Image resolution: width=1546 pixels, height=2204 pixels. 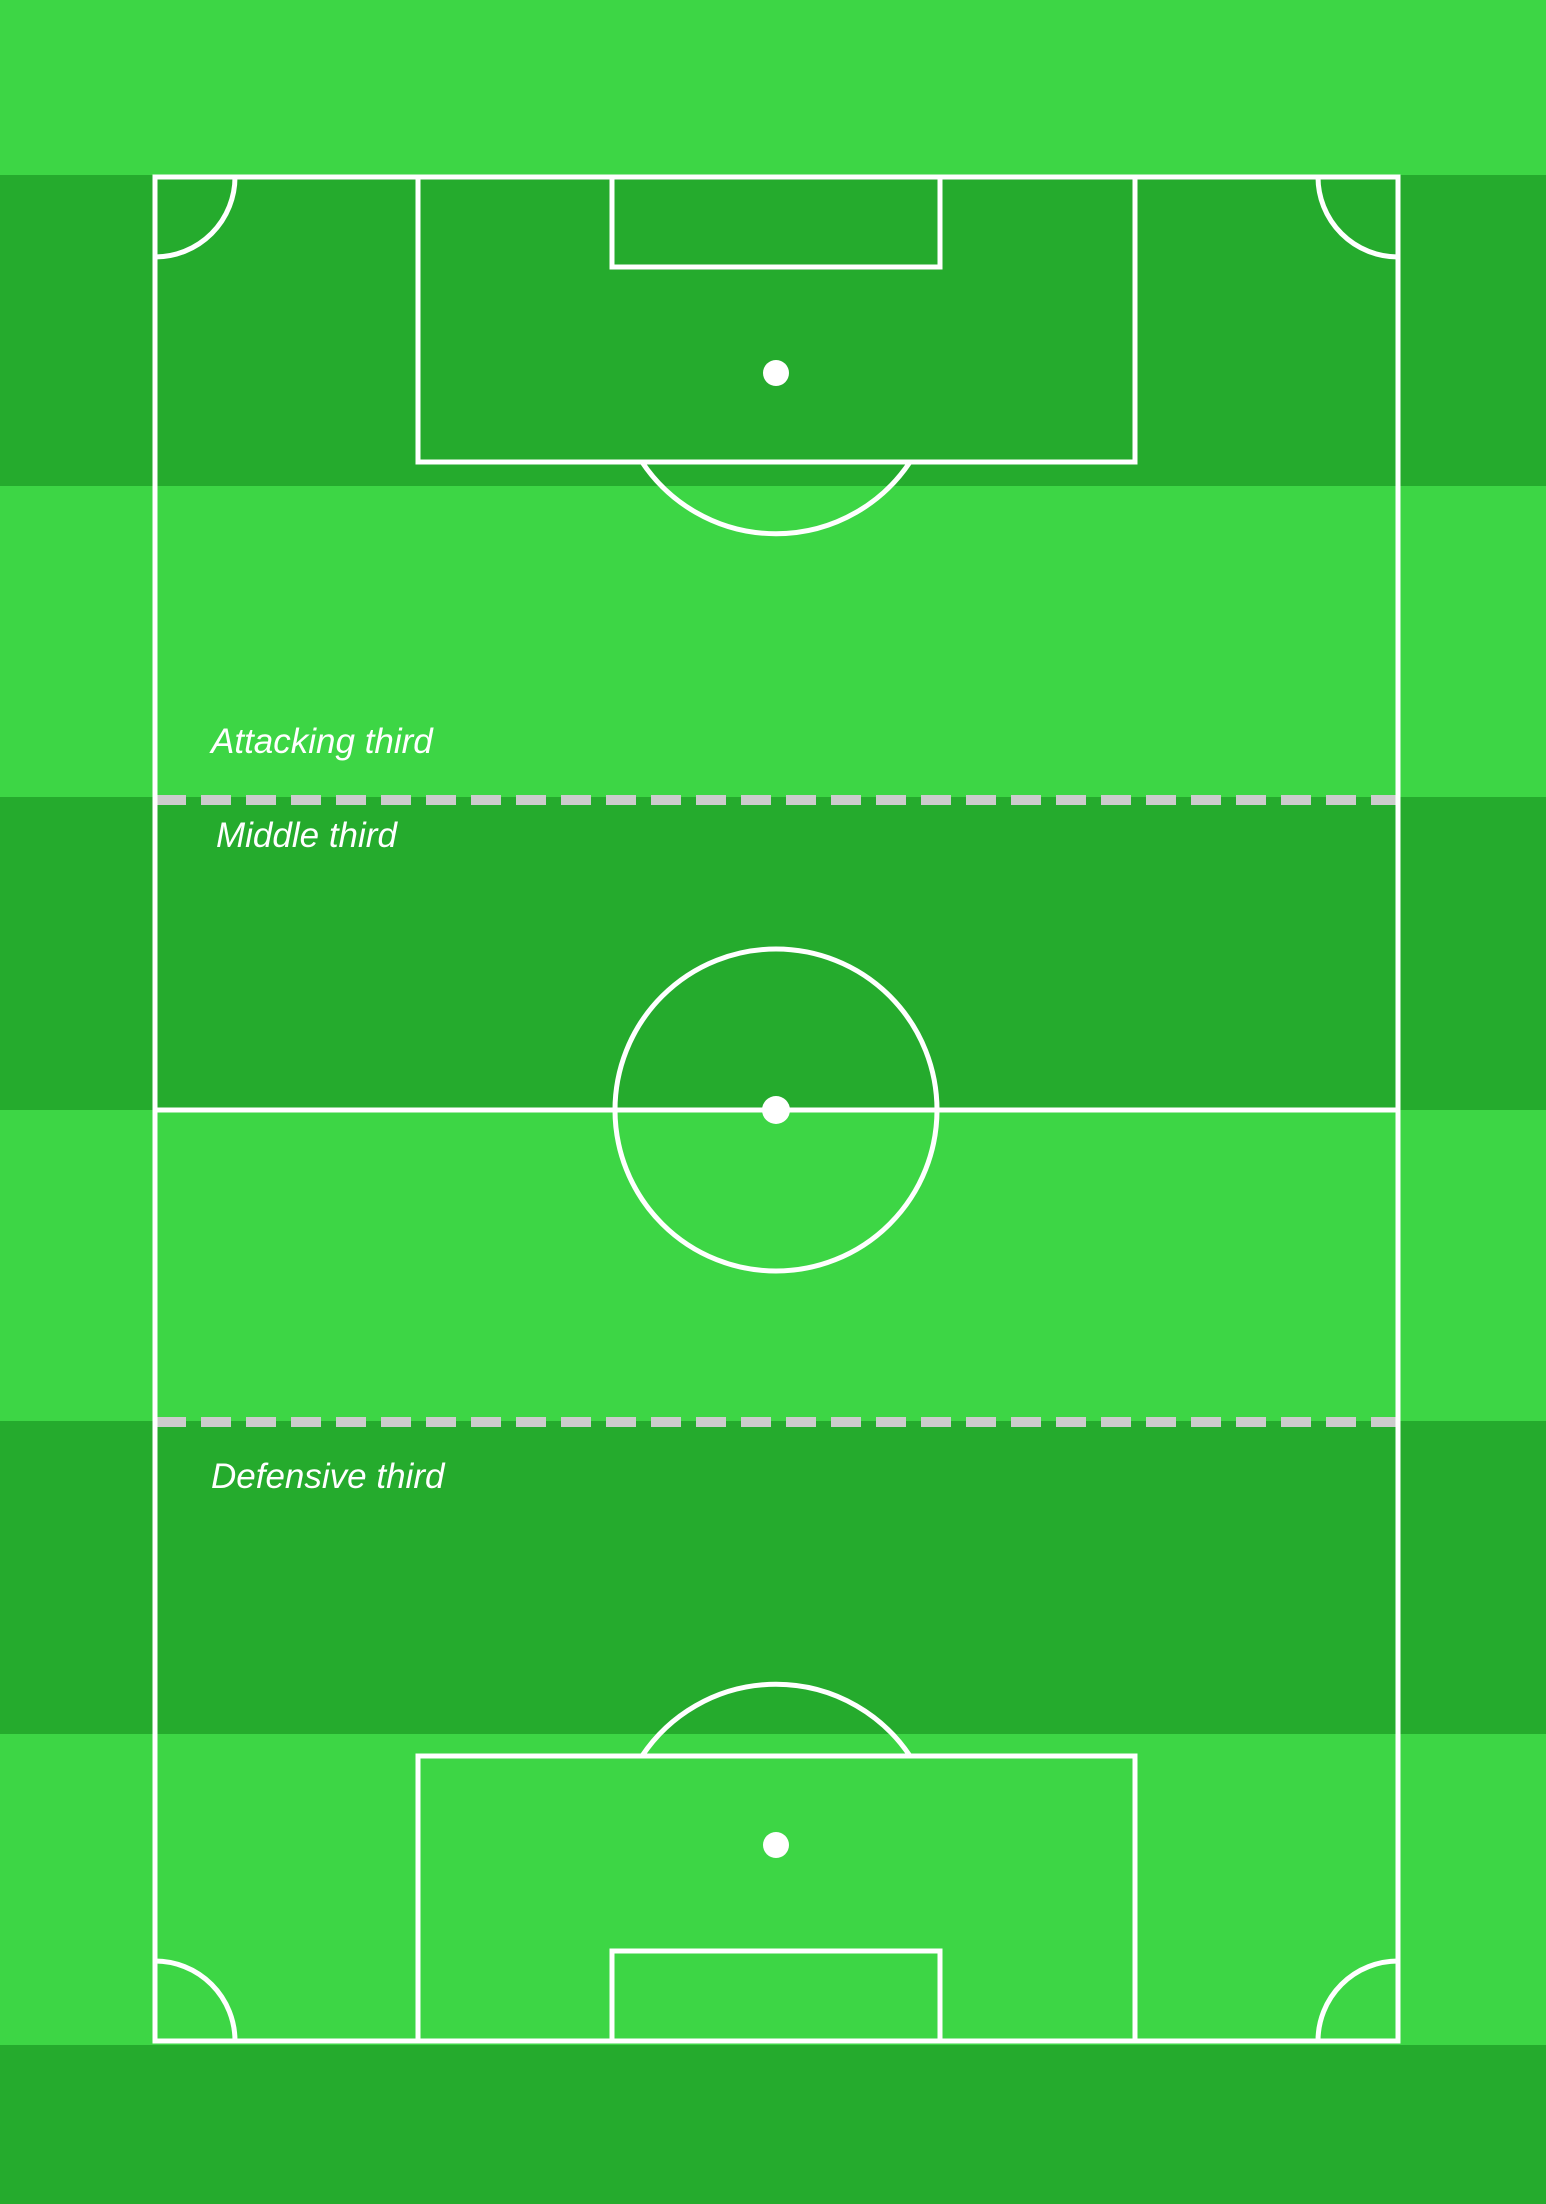 I want to click on attacking-third-label: Attacking third, so click(x=322, y=741).